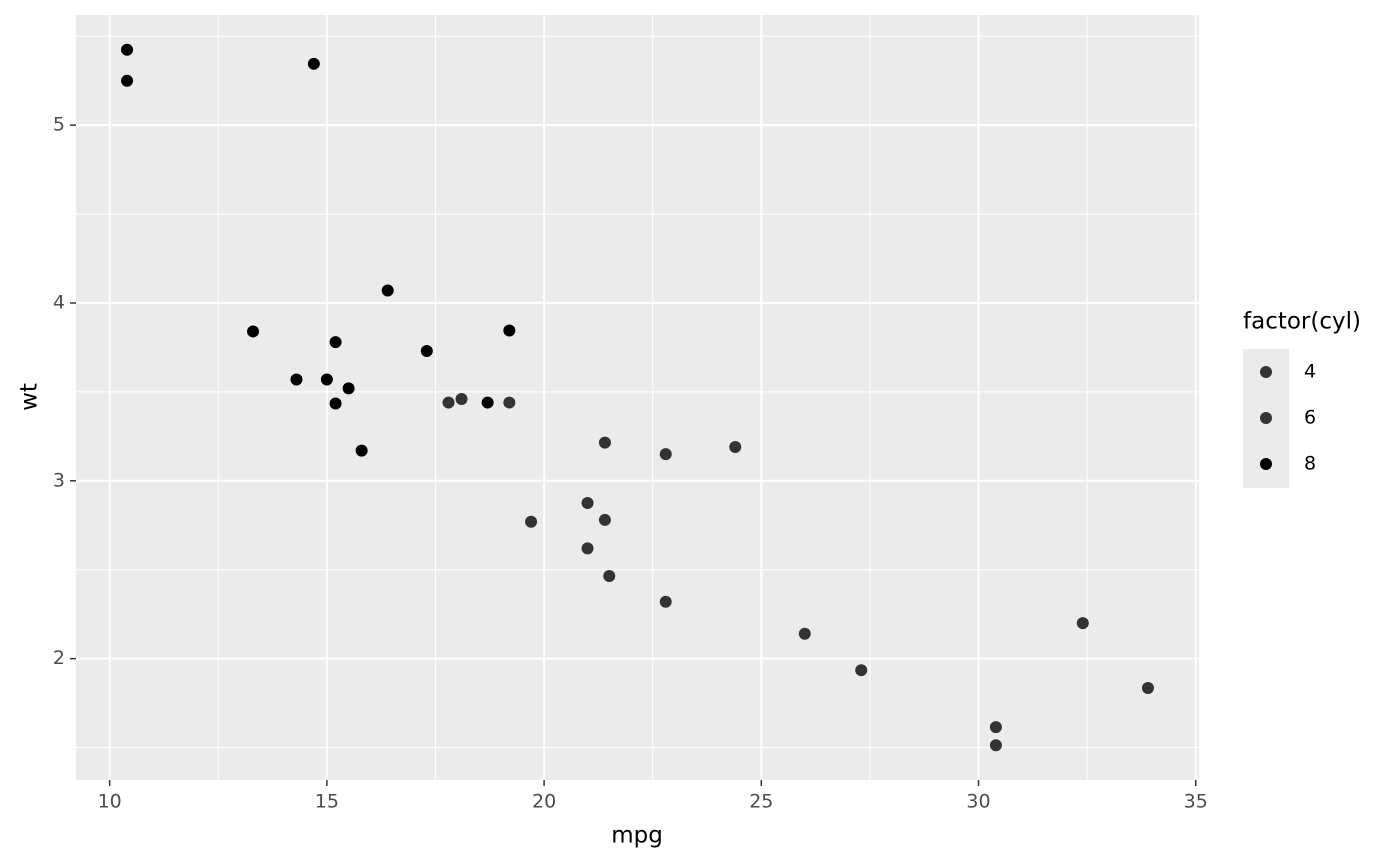 This screenshot has height=866, width=1400. Describe the element at coordinates (978, 802) in the screenshot. I see `x-tick-label: 30` at that location.